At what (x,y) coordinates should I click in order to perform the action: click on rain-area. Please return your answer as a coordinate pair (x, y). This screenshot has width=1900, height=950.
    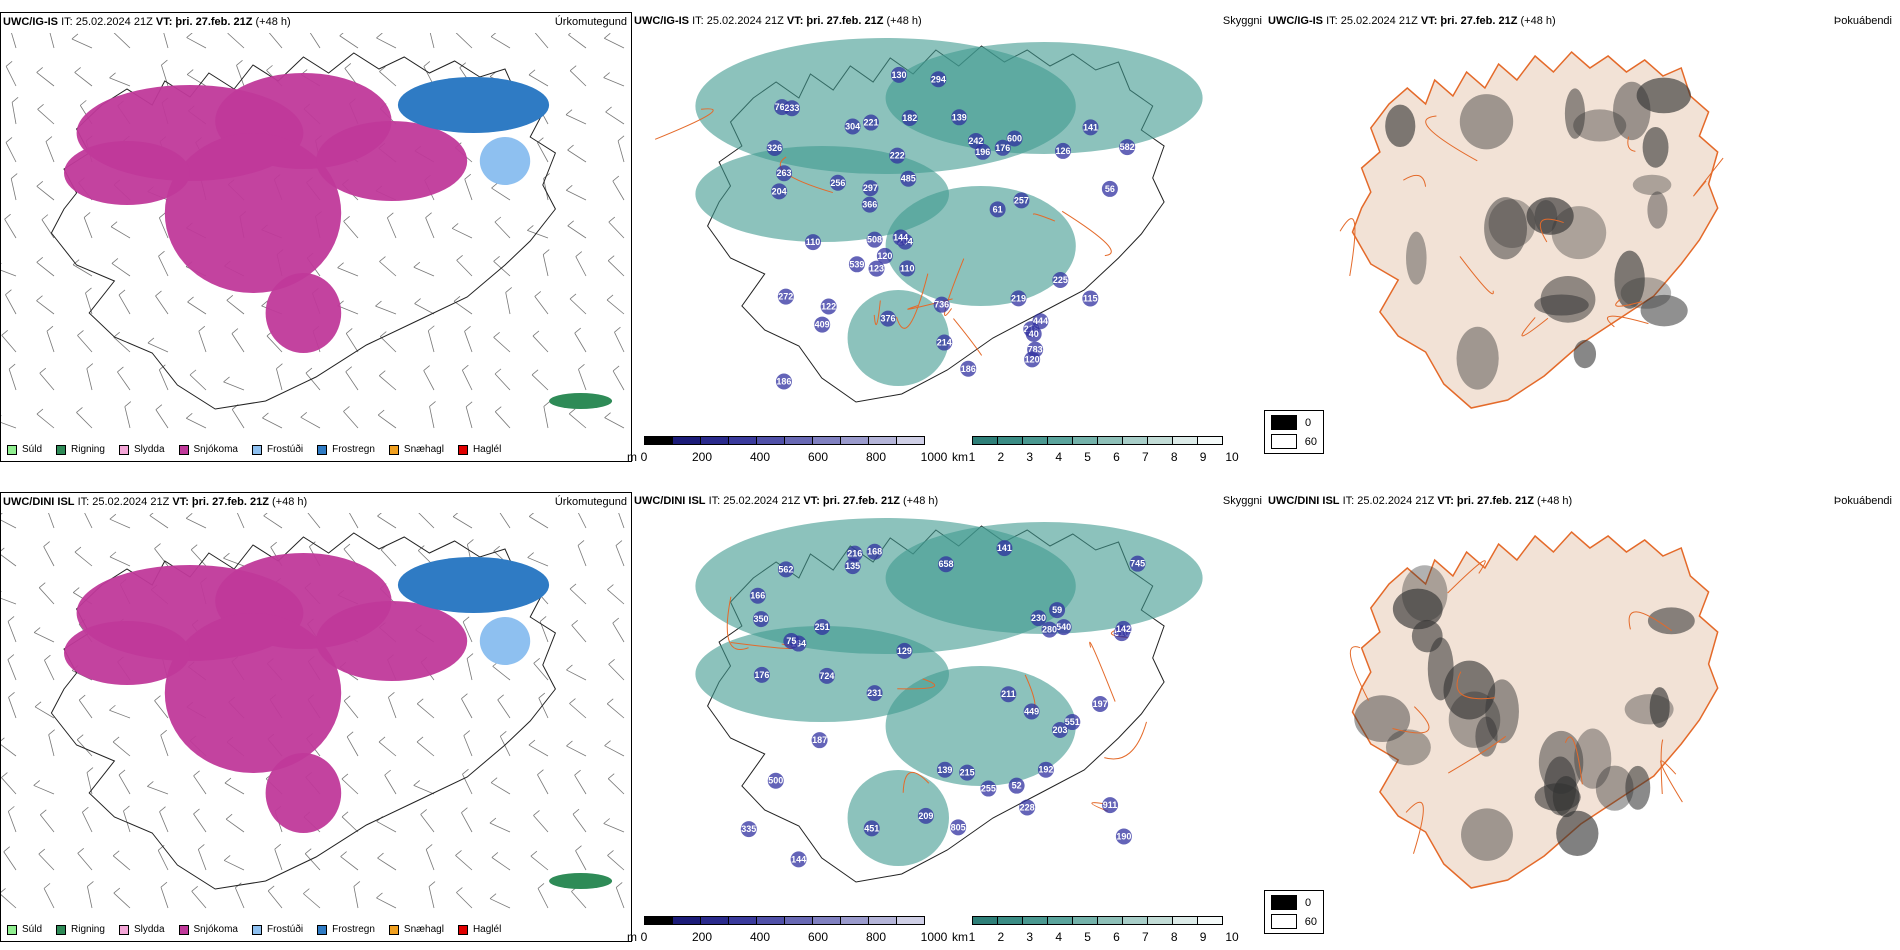
    Looking at the image, I should click on (581, 401).